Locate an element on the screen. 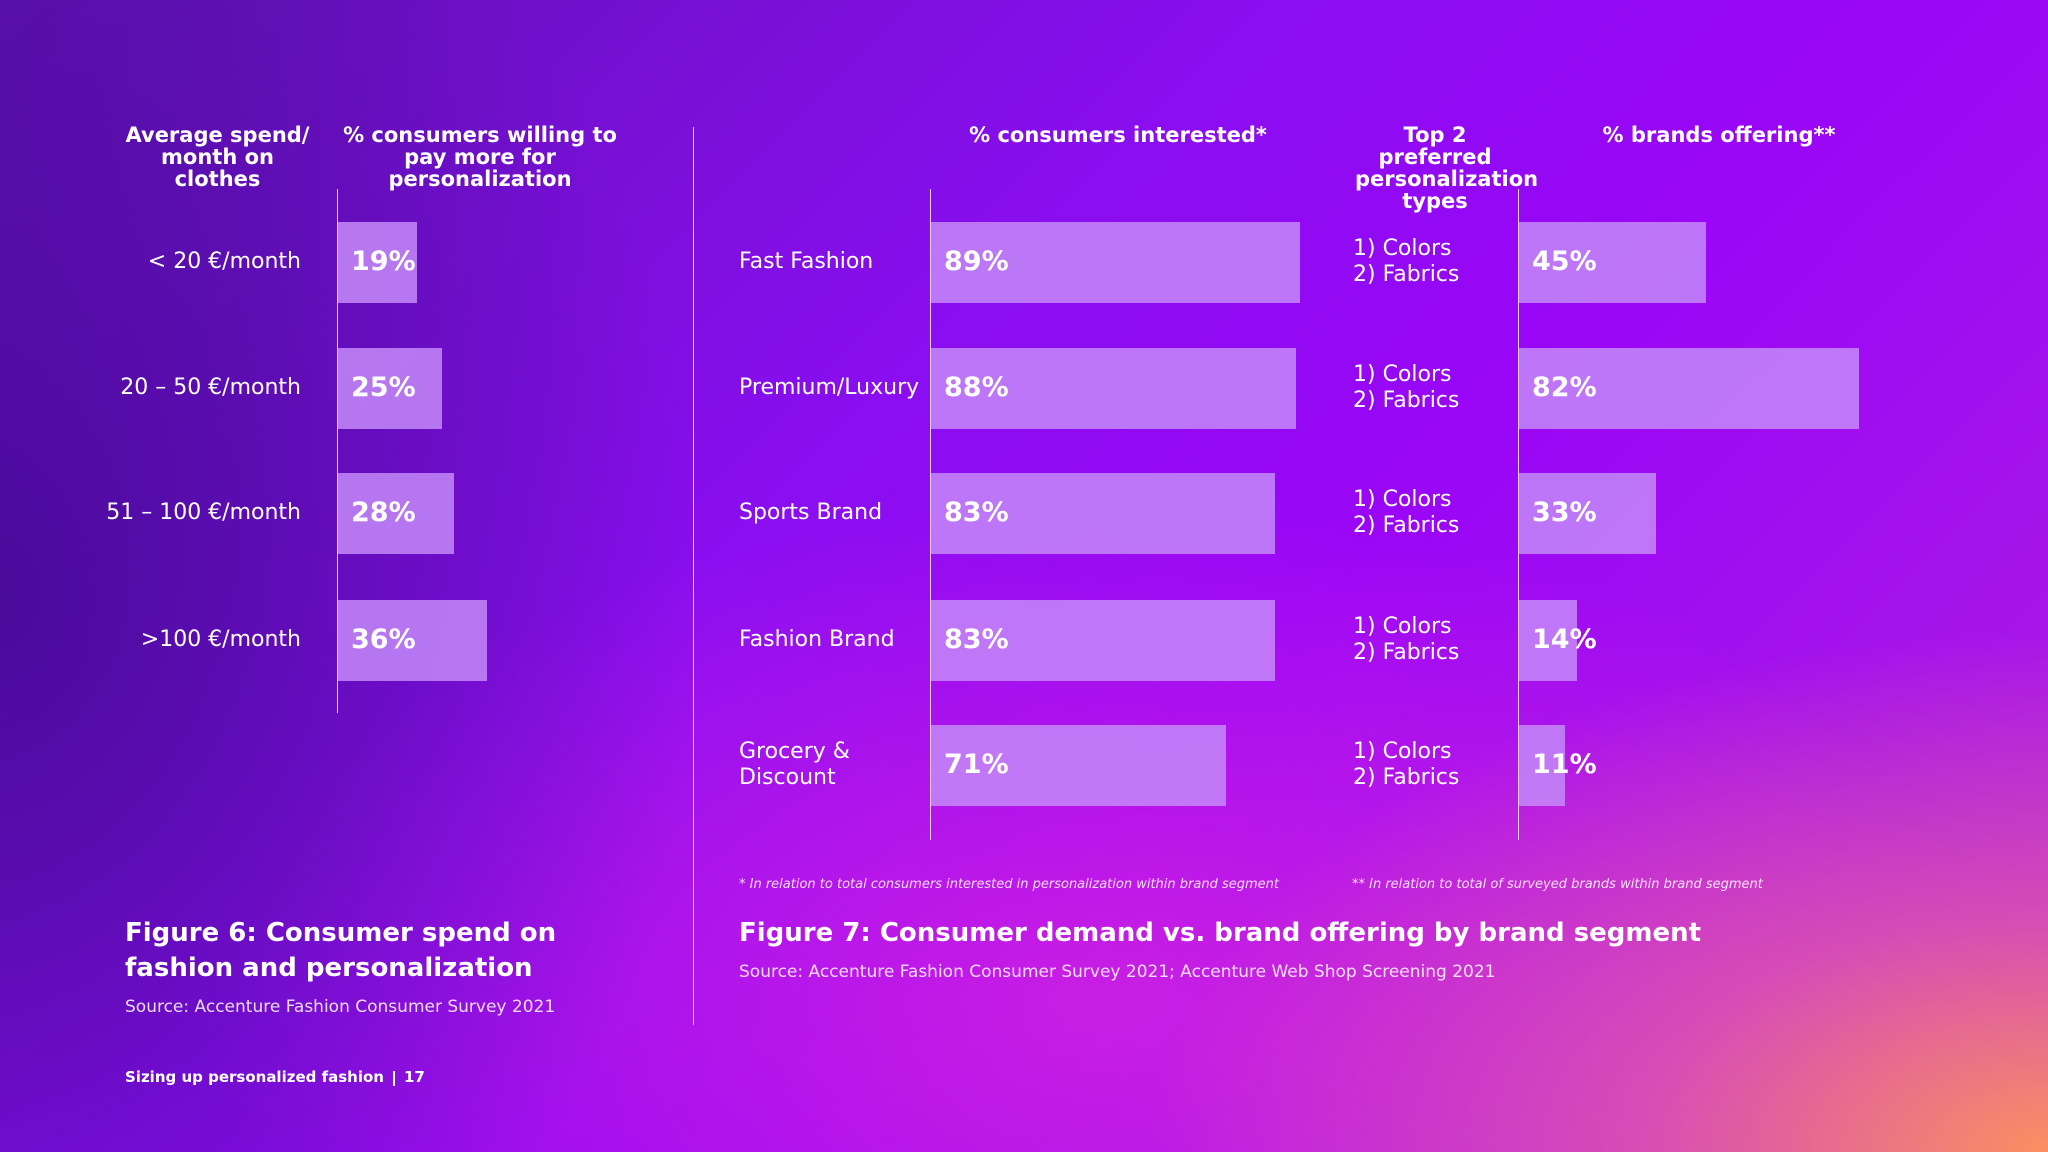  legend-header: % brands offering** is located at coordinates (1719, 135).